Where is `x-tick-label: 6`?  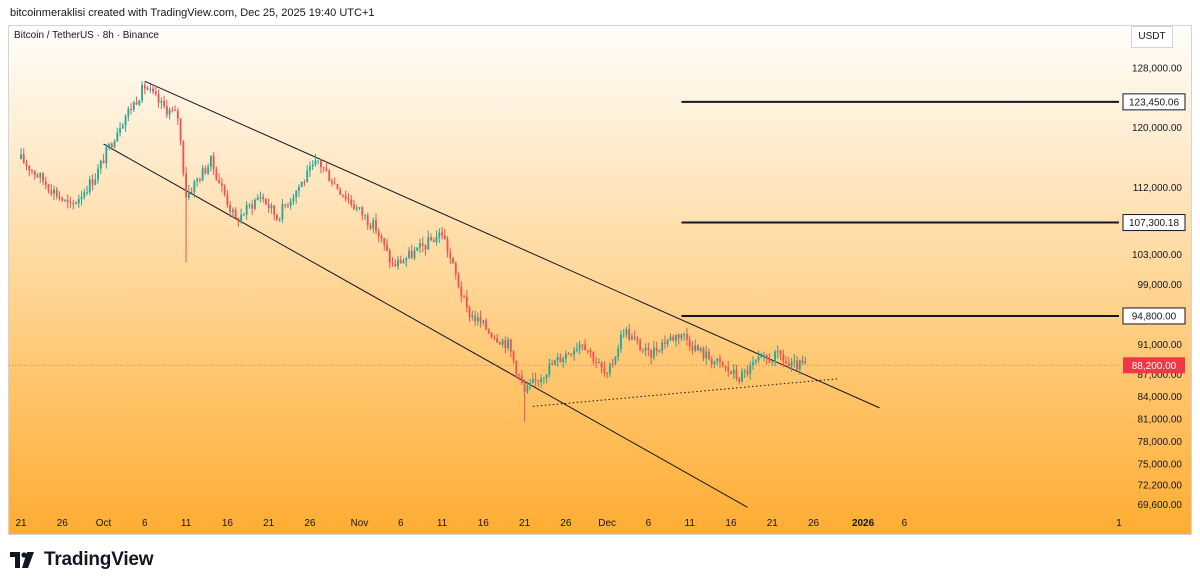
x-tick-label: 6 is located at coordinates (145, 523).